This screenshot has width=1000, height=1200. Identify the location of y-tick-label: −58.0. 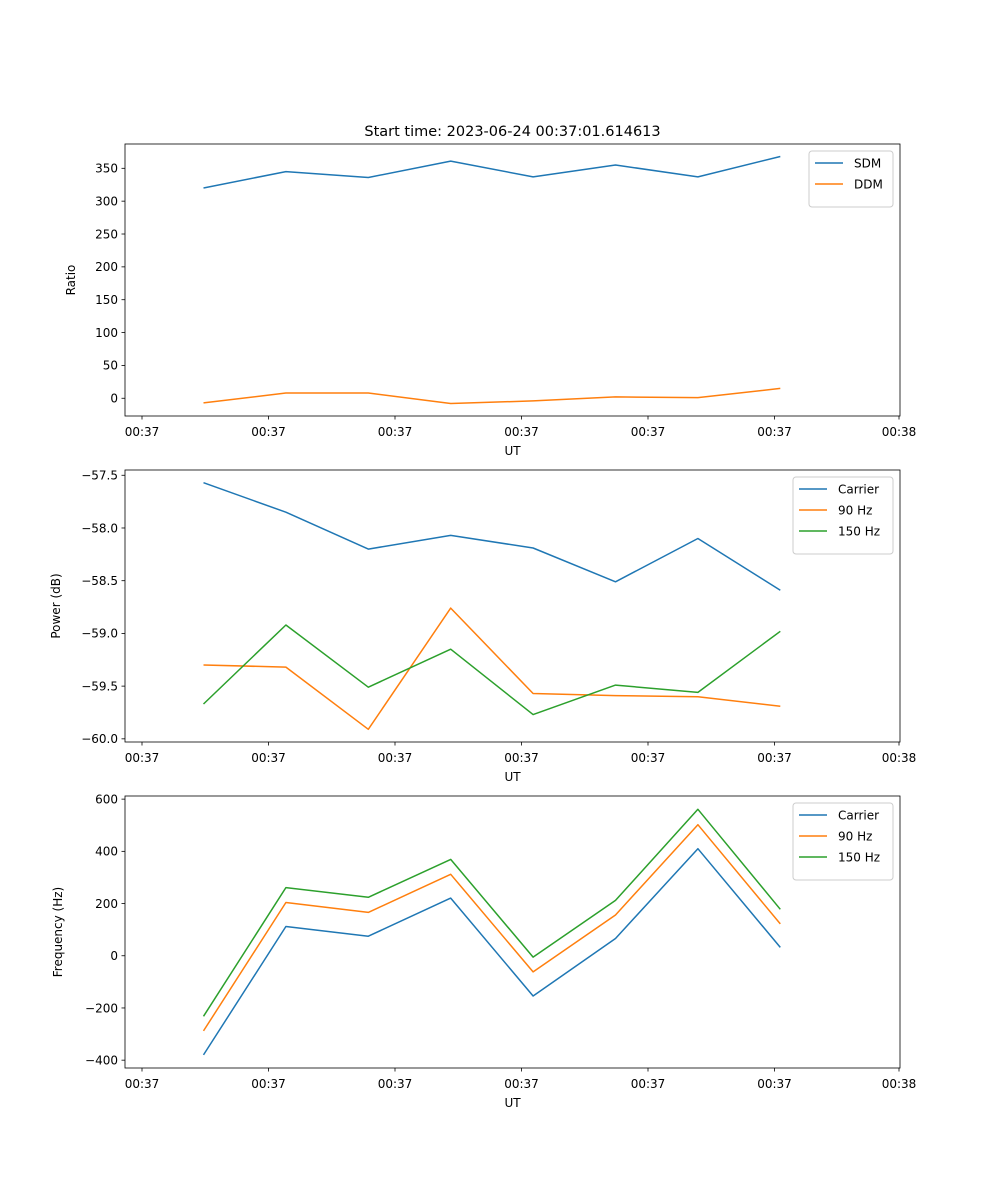
(99, 528).